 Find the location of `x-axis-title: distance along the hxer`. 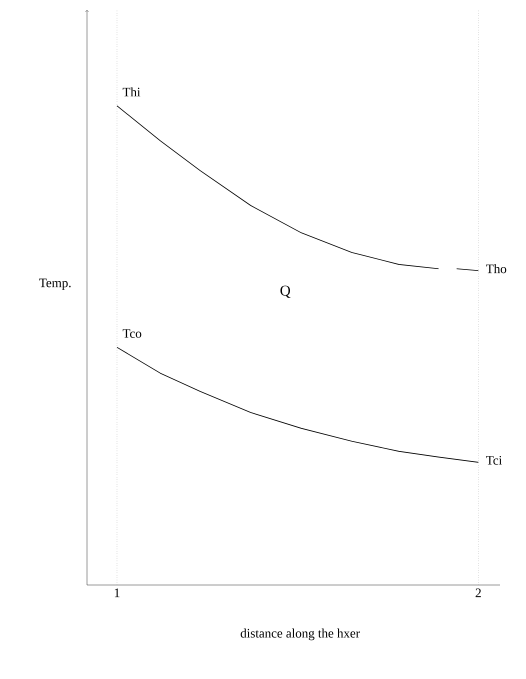

x-axis-title: distance along the hxer is located at coordinates (300, 634).